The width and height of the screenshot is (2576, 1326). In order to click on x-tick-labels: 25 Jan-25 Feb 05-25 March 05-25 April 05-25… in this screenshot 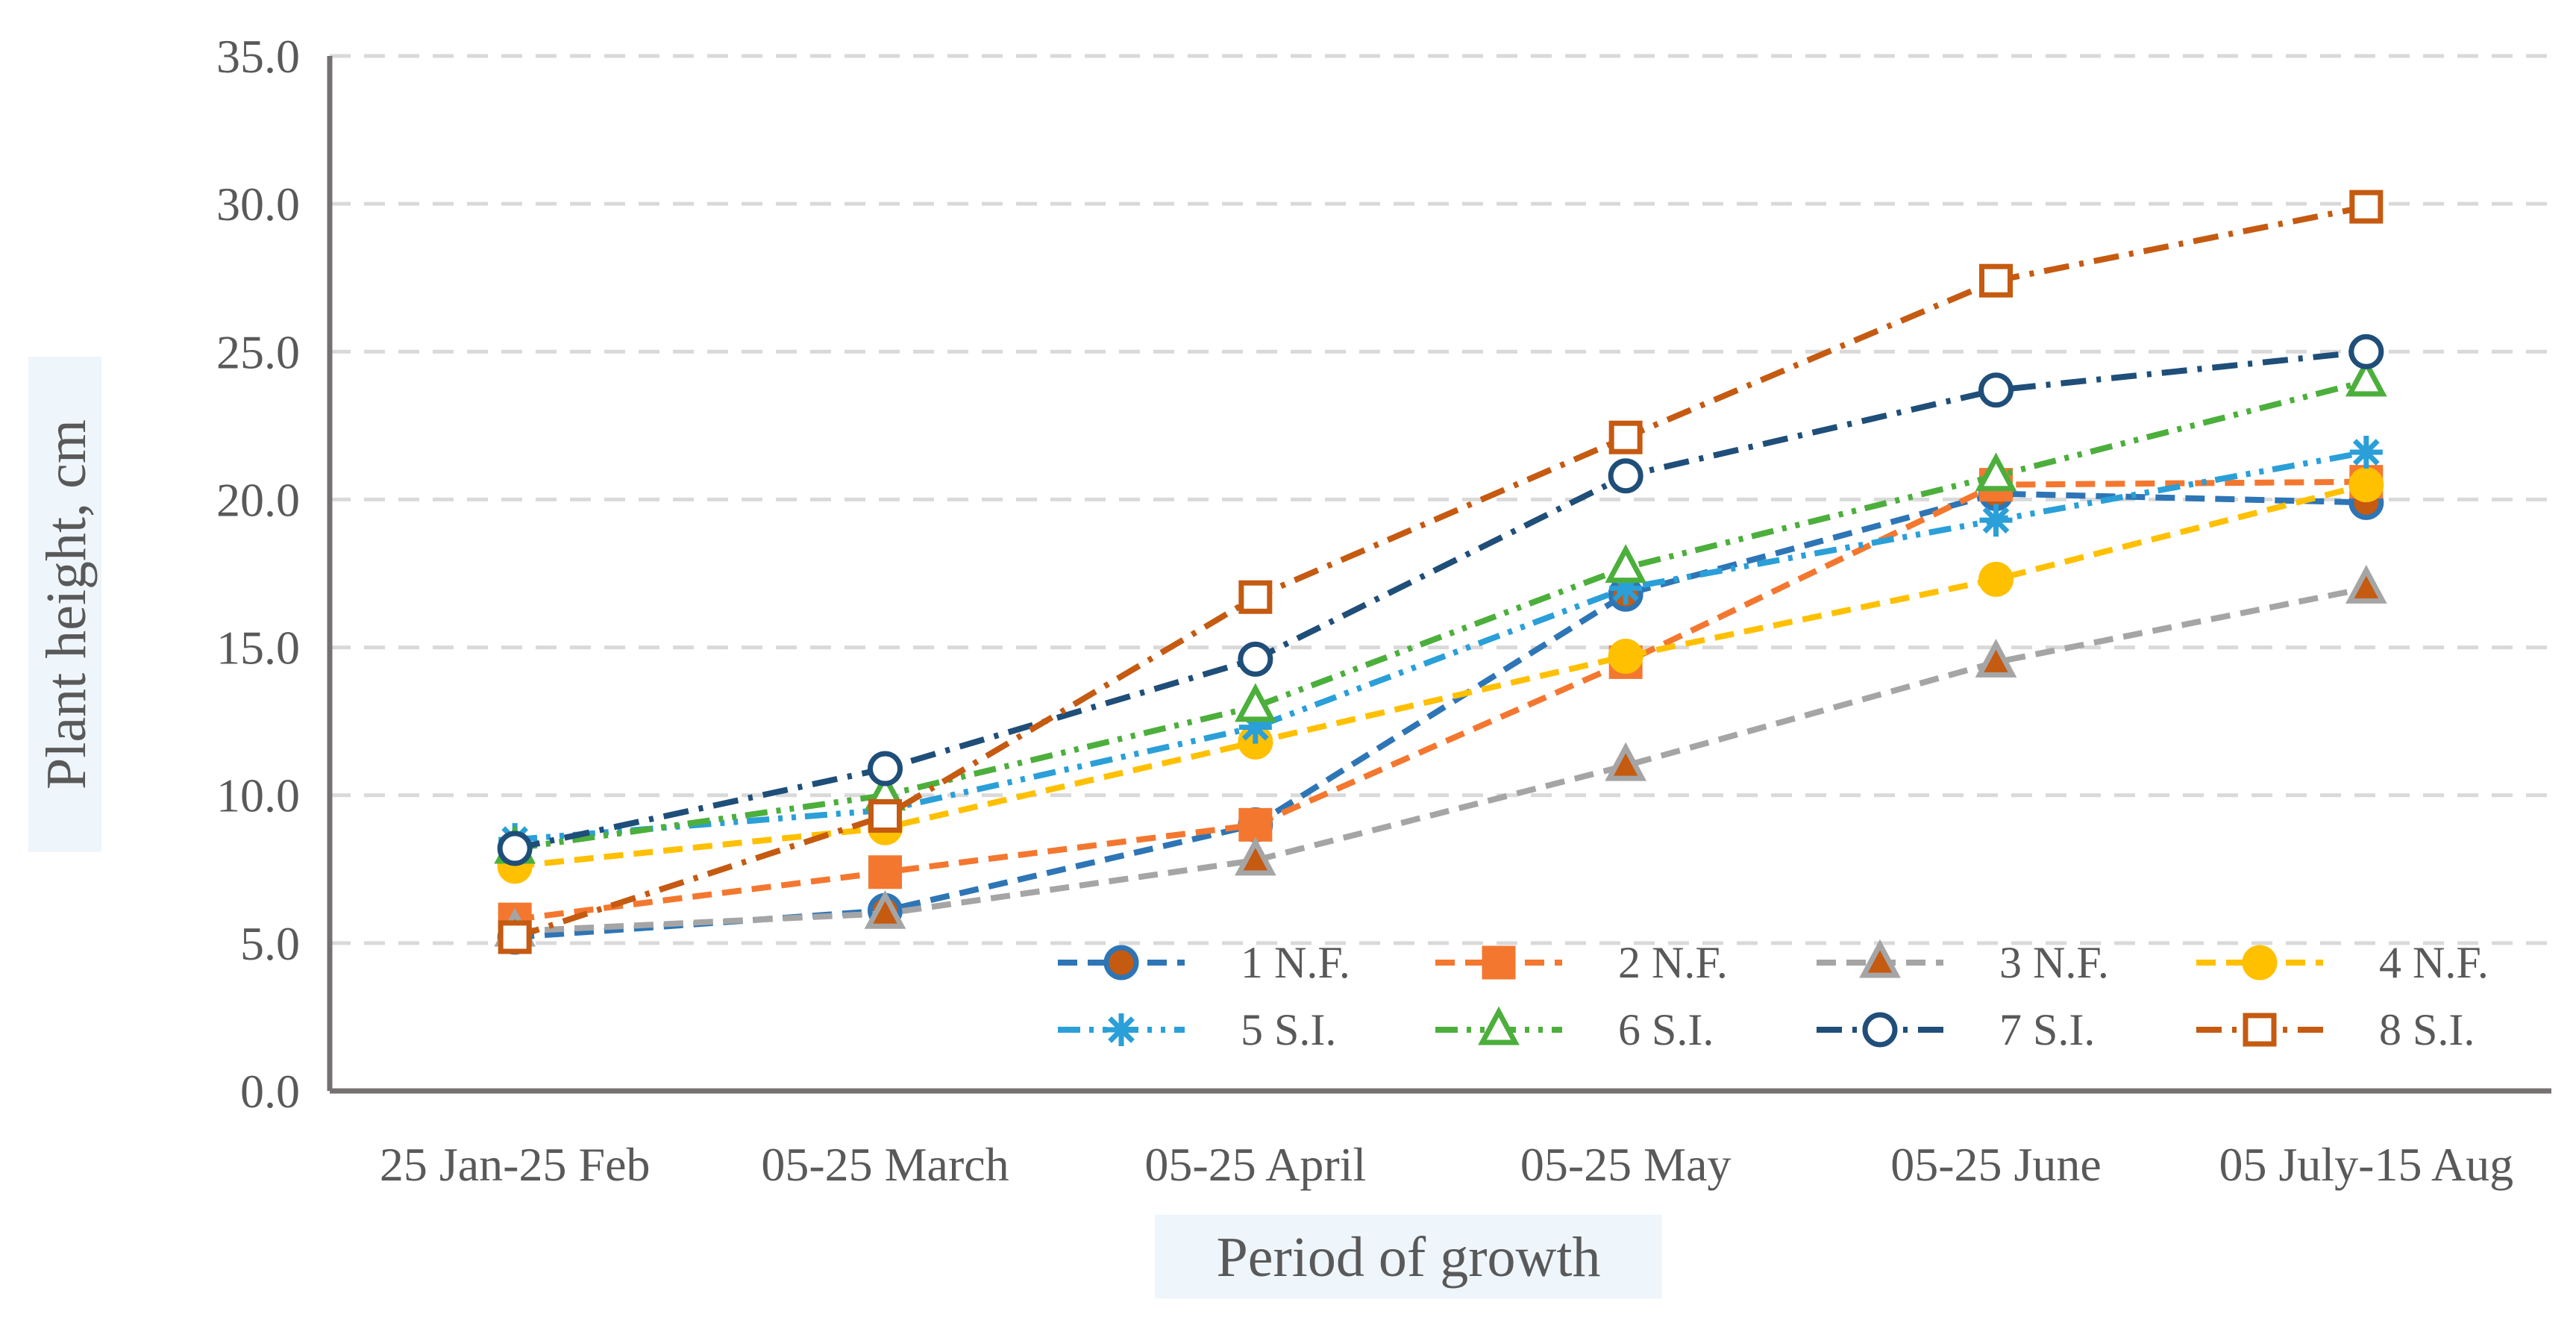, I will do `click(1446, 1164)`.